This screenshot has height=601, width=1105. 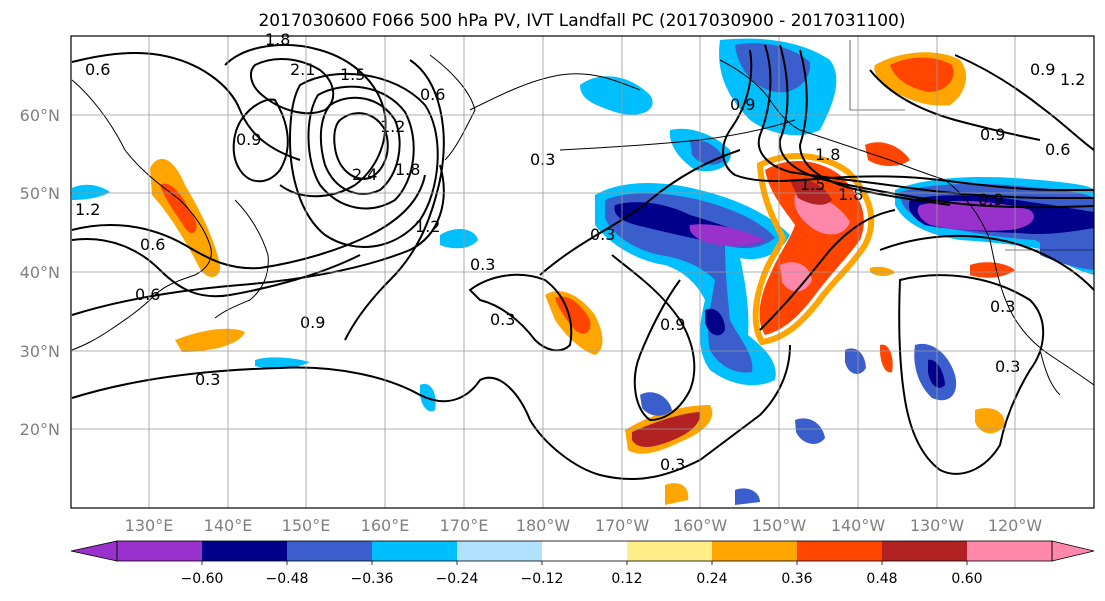 What do you see at coordinates (40, 193) in the screenshot?
I see `lat-label: 50°N` at bounding box center [40, 193].